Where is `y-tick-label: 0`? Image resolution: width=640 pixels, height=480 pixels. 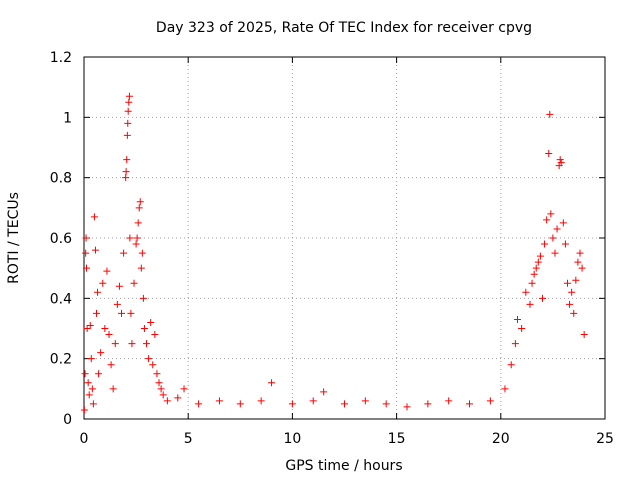 y-tick-label: 0 is located at coordinates (67, 420).